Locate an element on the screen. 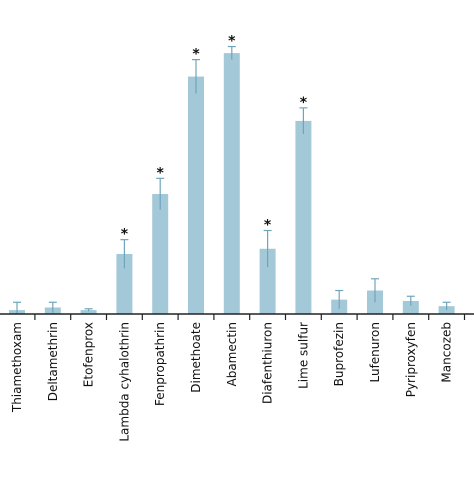 Image resolution: width=474 pixels, height=479 pixels. x-tick-label-3: Lambda cyhalothrin is located at coordinates (124, 382).